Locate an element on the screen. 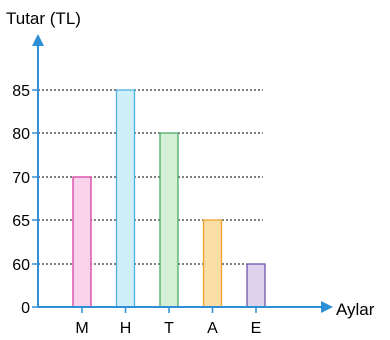 The width and height of the screenshot is (390, 340). x-axis-title: Aylar is located at coordinates (355, 309).